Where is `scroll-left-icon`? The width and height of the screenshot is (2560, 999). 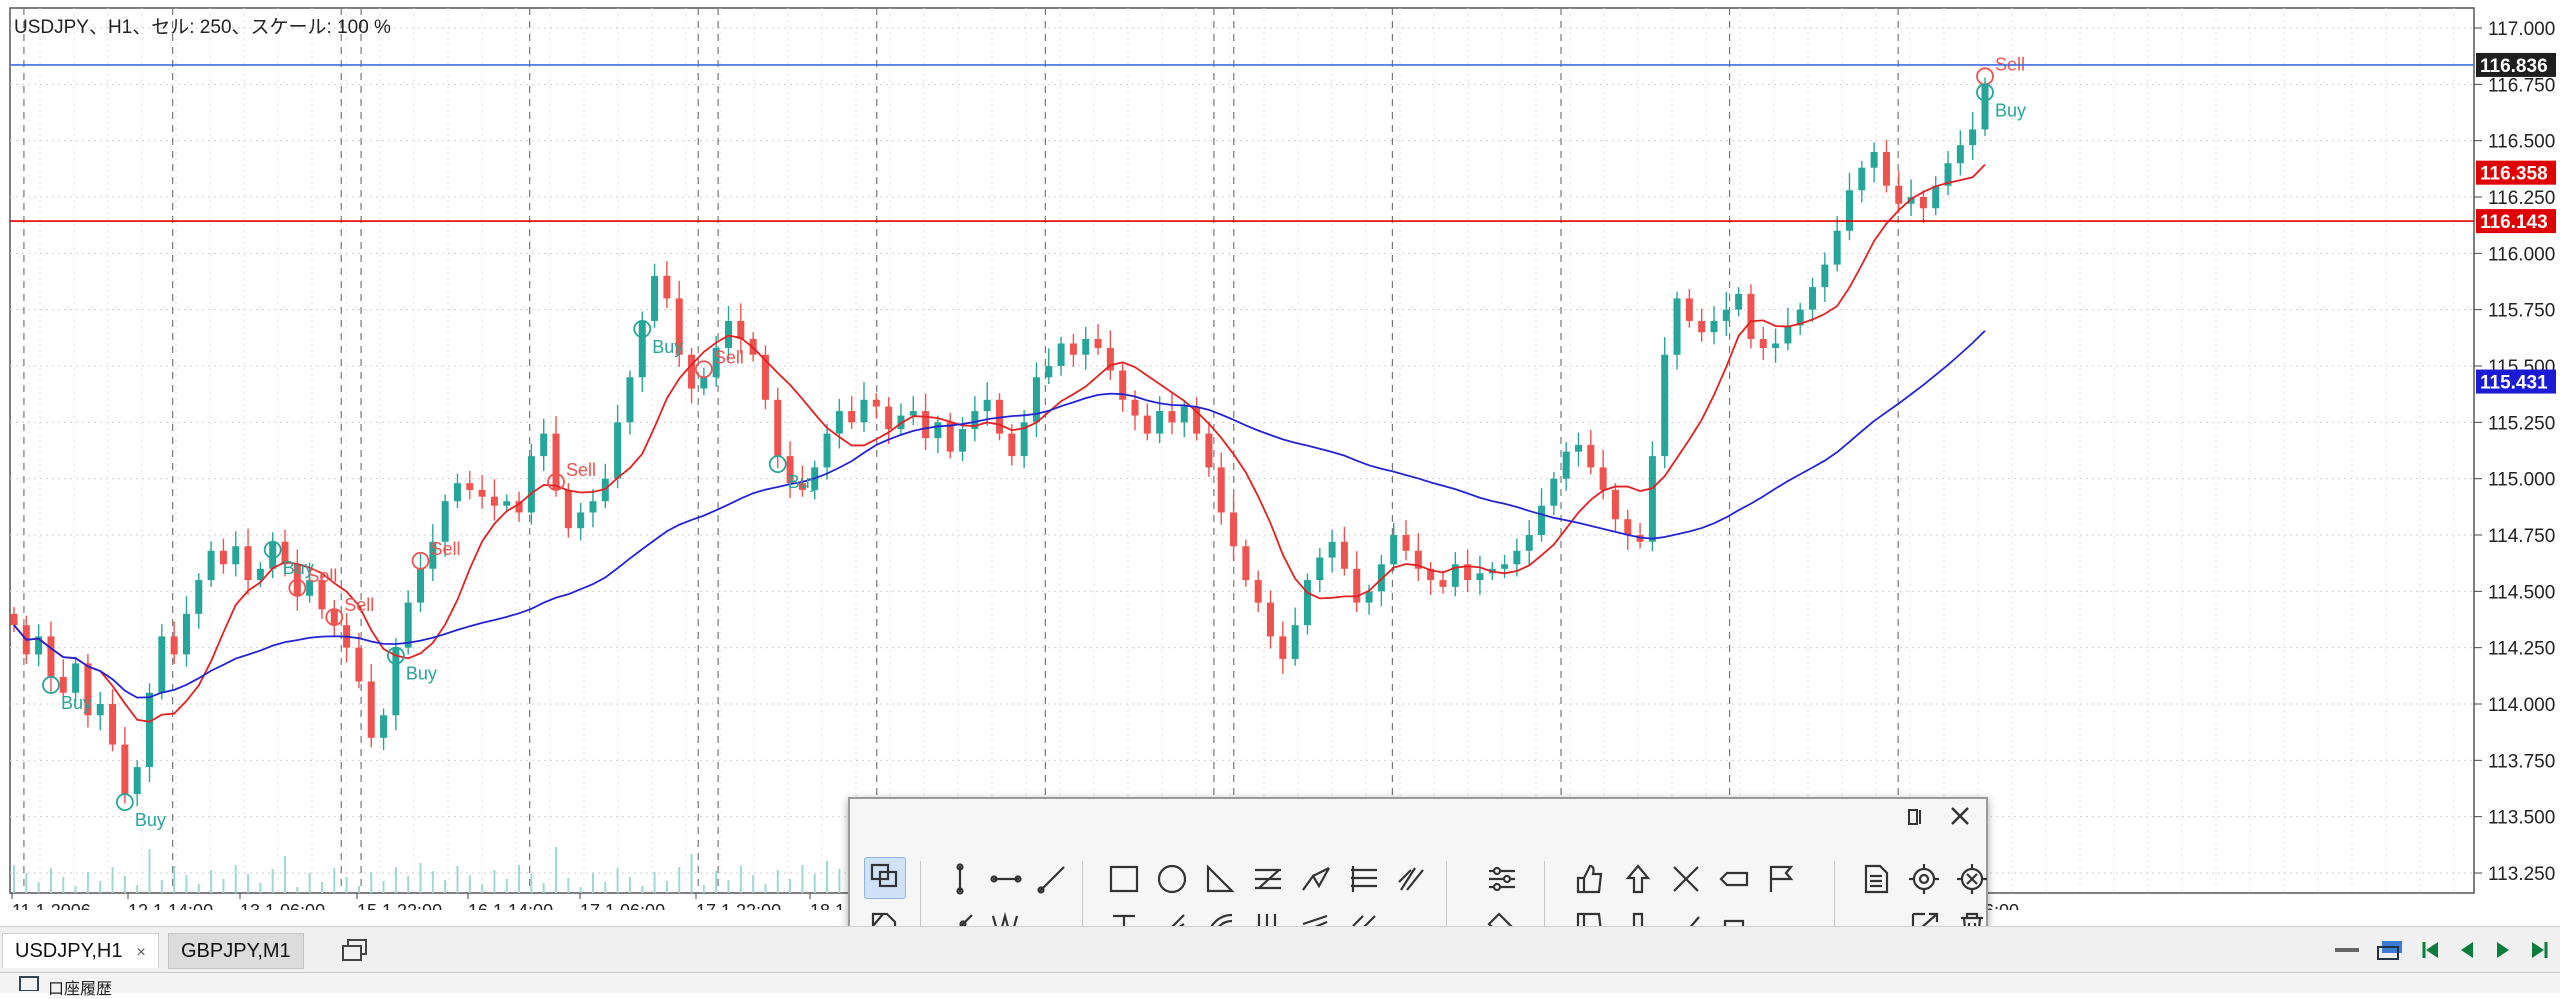 scroll-left-icon is located at coordinates (2467, 950).